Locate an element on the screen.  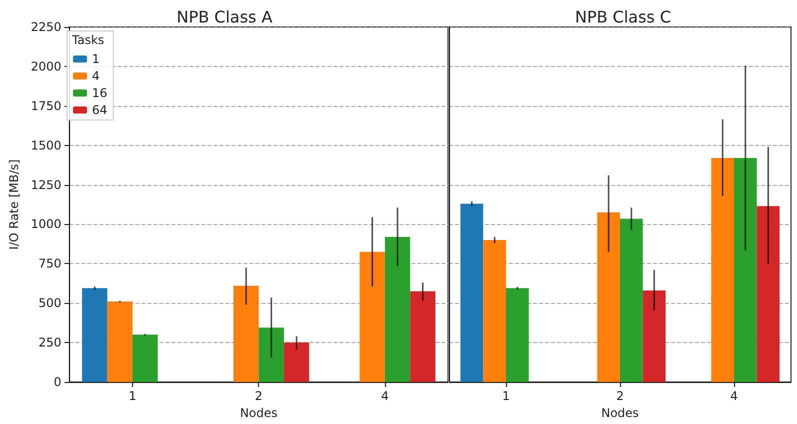
y-tick-label: 1500 is located at coordinates (46, 145).